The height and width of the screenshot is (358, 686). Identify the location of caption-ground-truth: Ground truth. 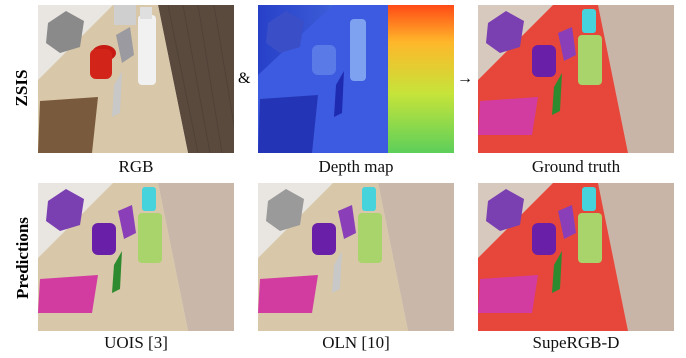
(576, 166).